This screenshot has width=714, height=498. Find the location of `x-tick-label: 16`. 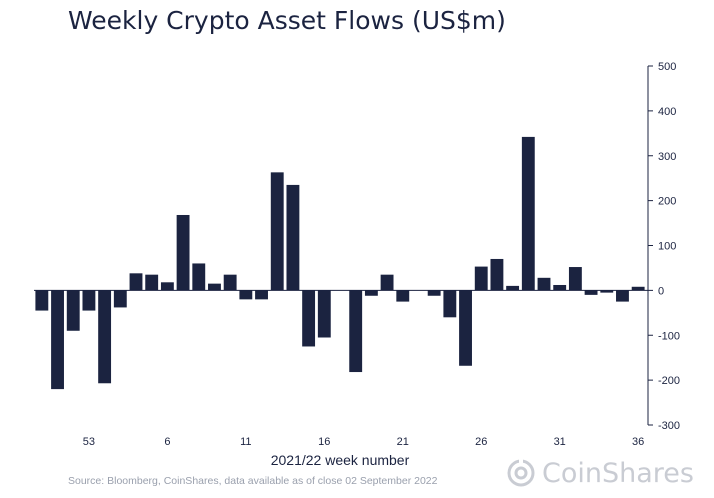

x-tick-label: 16 is located at coordinates (324, 442).